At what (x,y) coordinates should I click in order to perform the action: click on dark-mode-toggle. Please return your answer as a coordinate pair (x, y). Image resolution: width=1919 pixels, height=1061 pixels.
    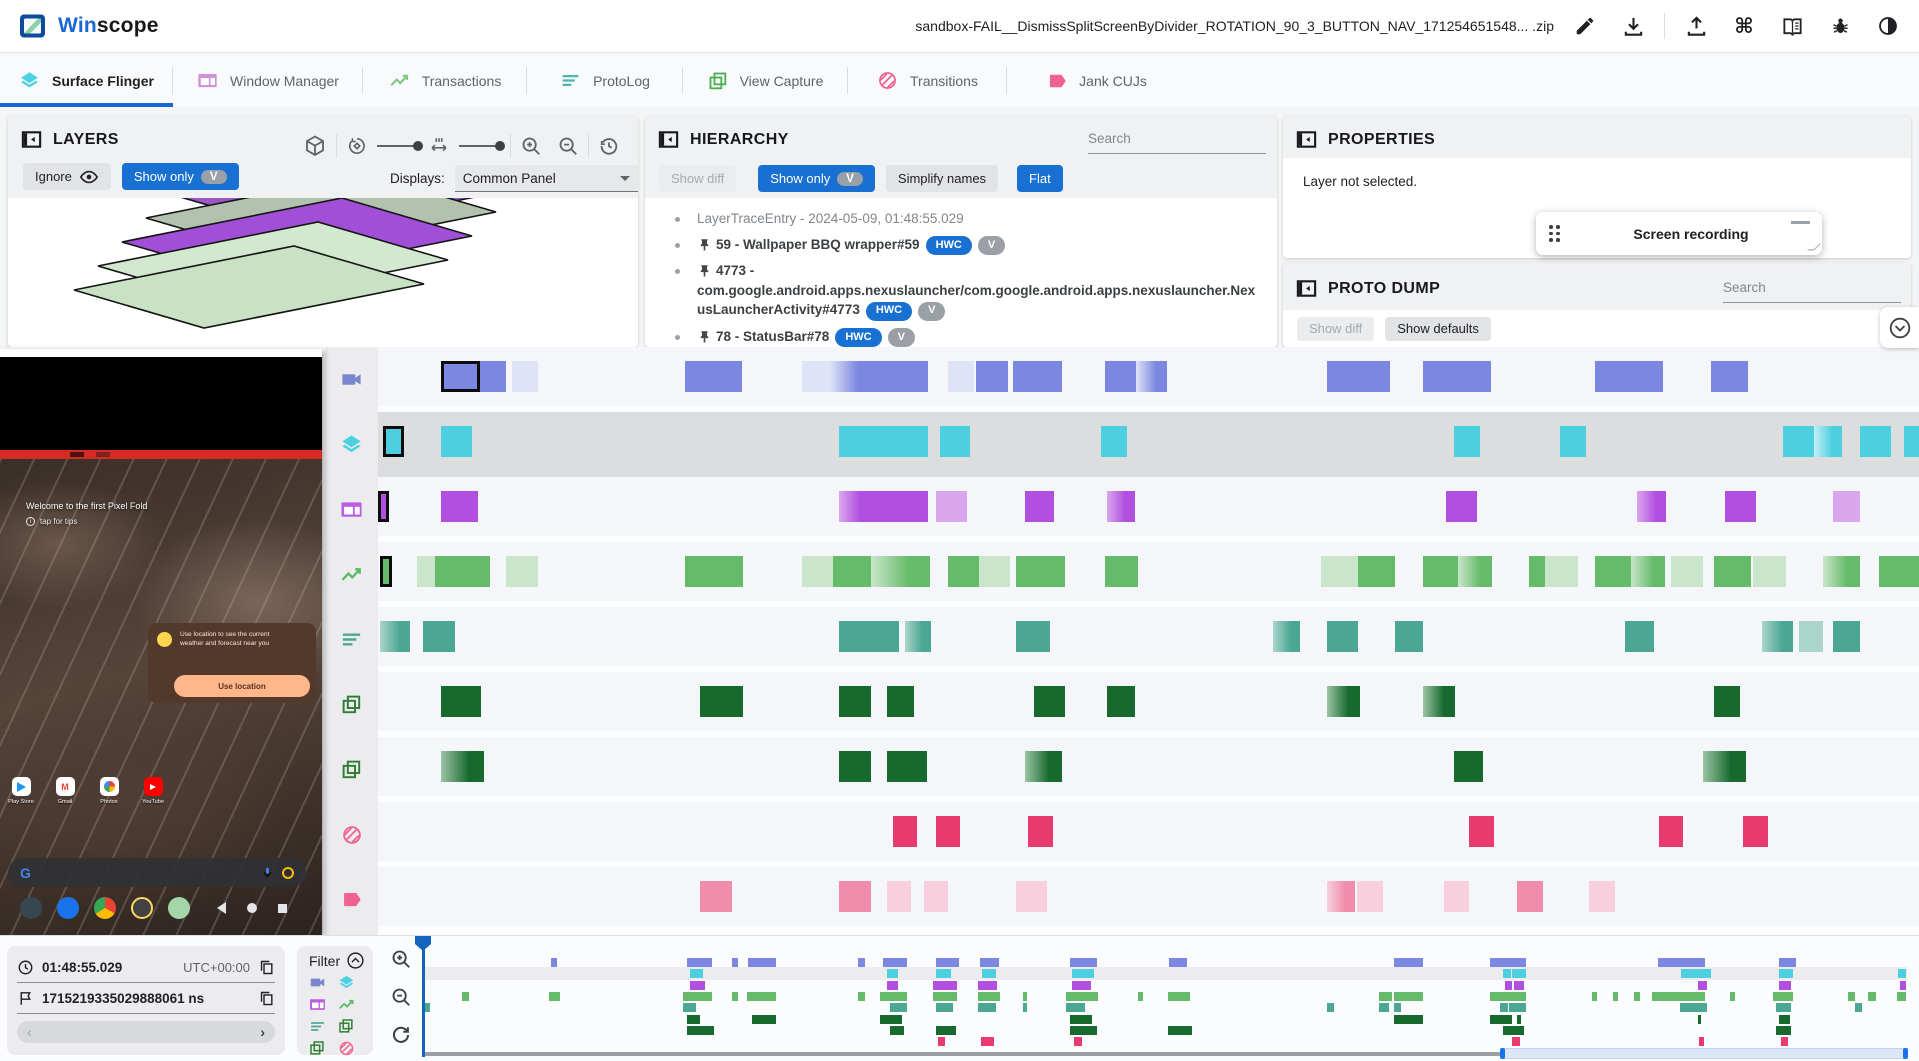
    Looking at the image, I should click on (1888, 26).